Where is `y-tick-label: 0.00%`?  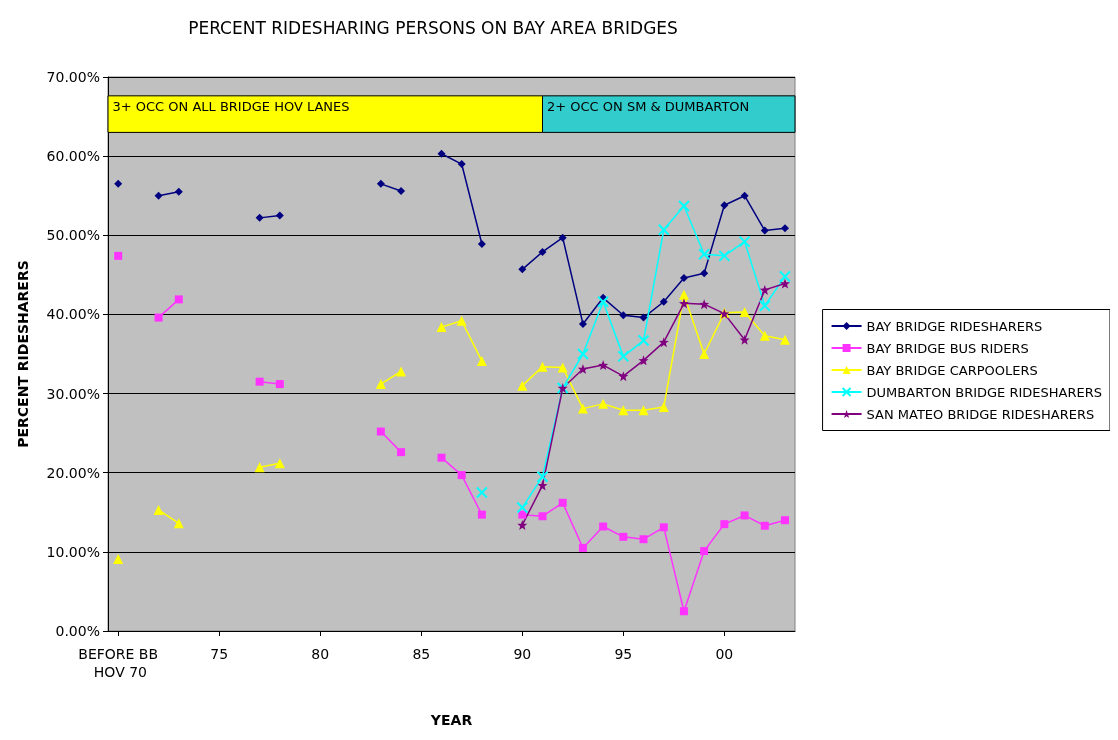
y-tick-label: 0.00% is located at coordinates (77, 631).